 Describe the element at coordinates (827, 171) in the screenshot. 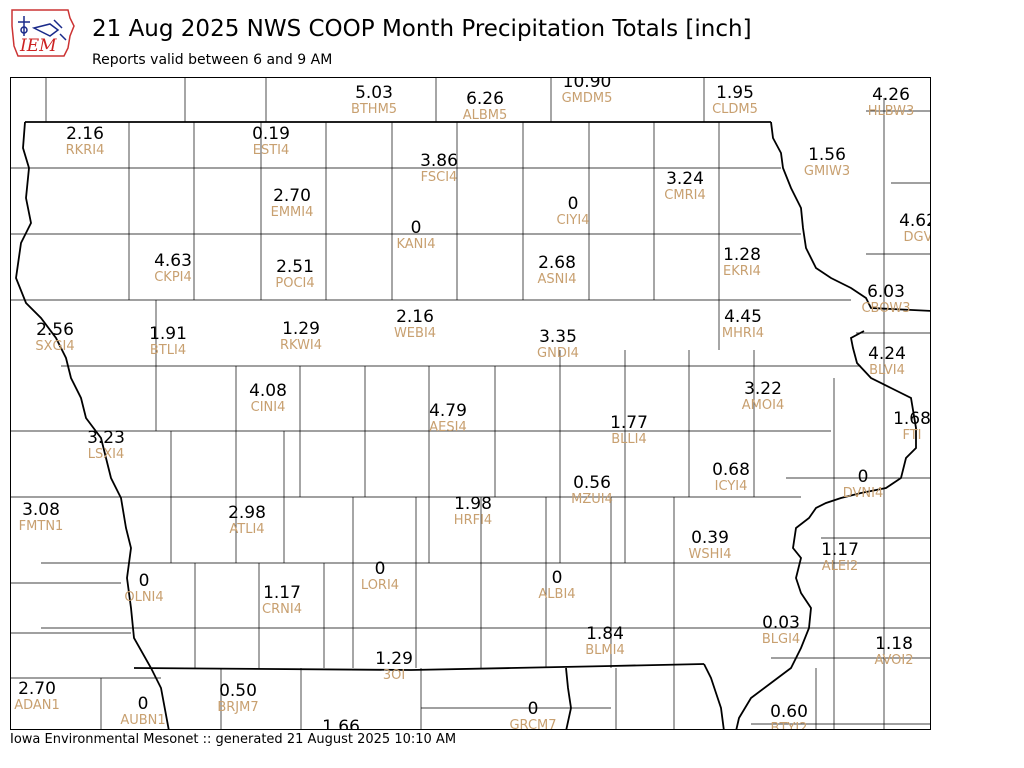

I see `station-id: GMIW3` at that location.